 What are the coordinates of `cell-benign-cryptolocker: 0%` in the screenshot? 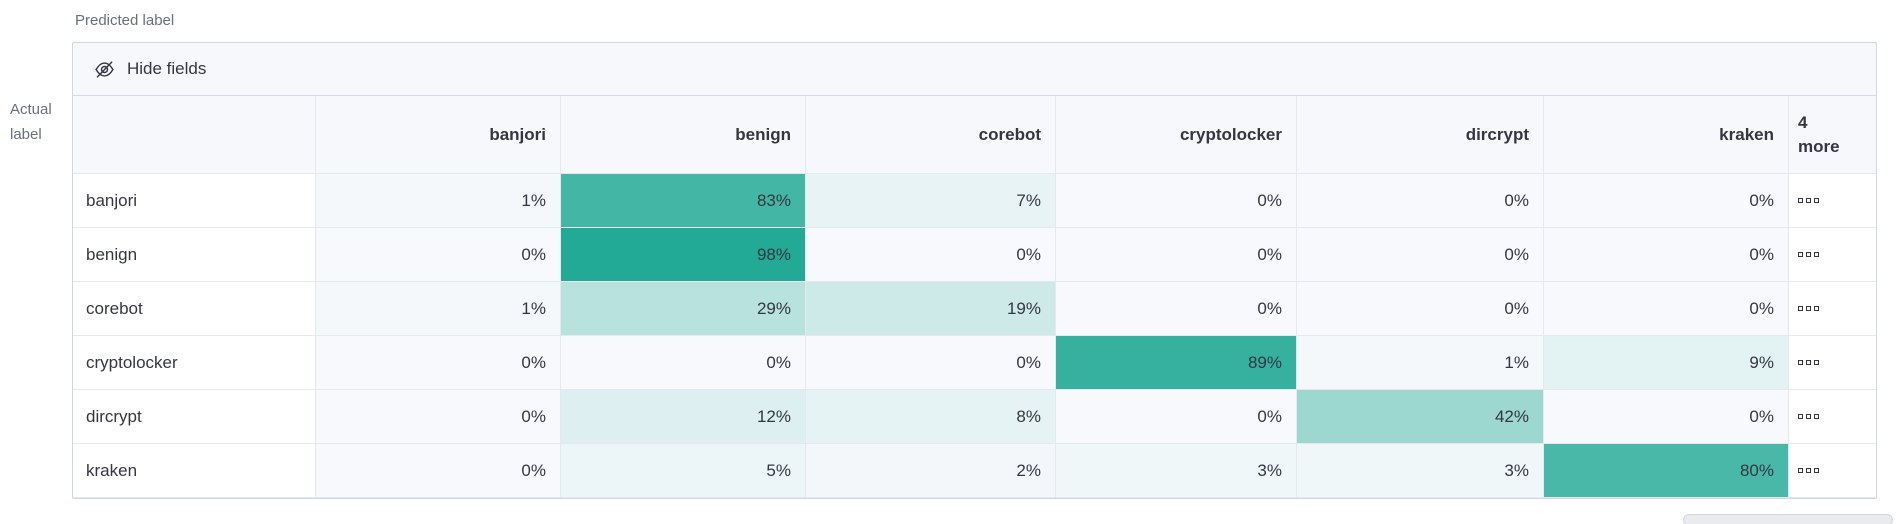 It's located at (1176, 255).